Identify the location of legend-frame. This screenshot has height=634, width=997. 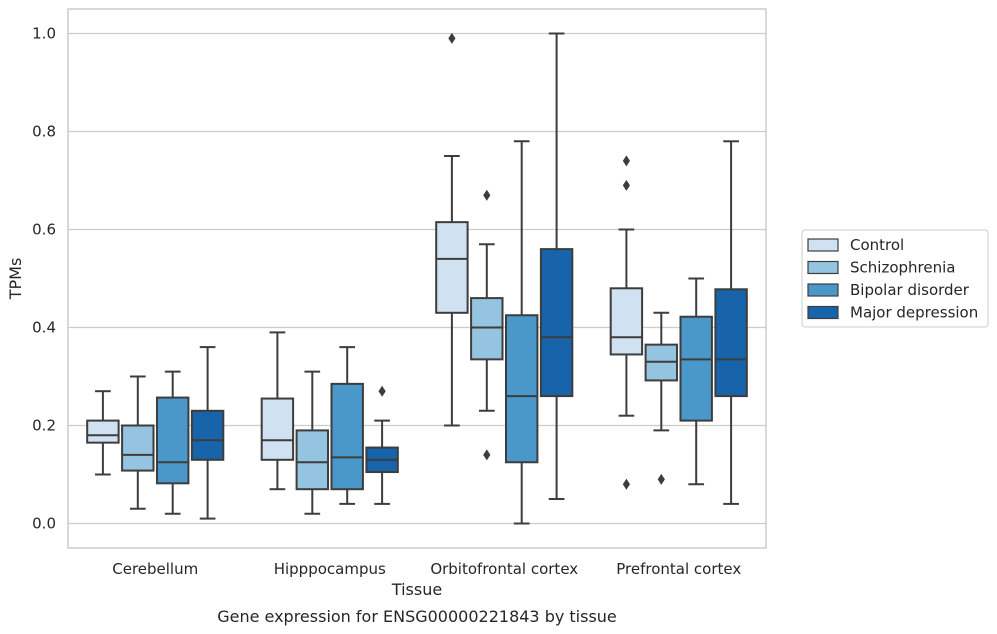
(895, 278).